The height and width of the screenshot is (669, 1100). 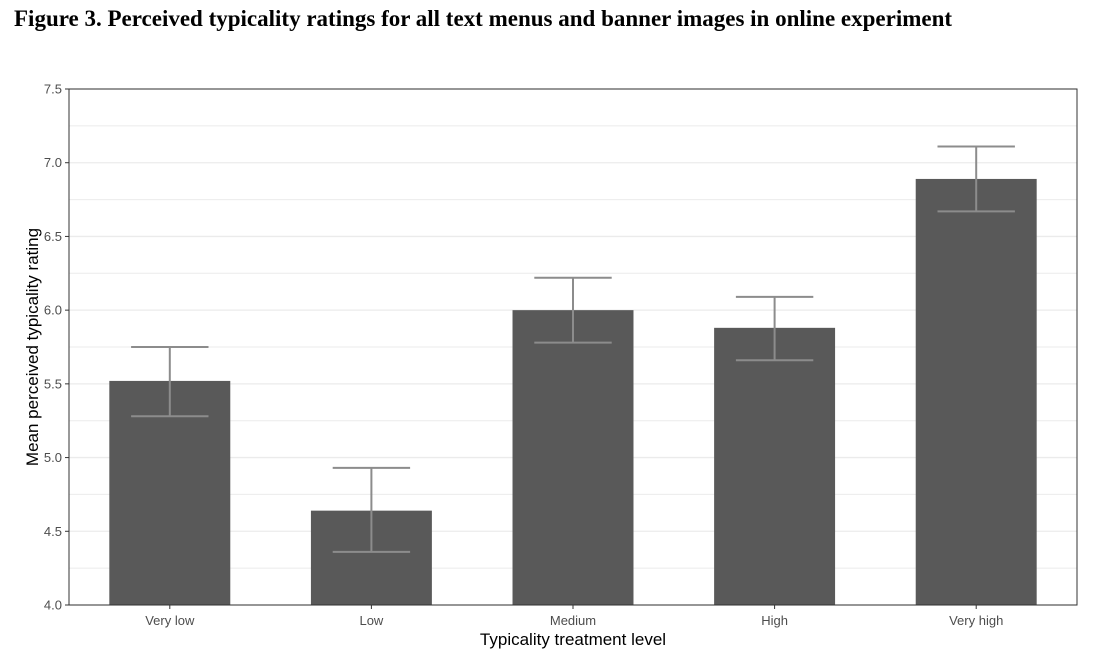 I want to click on y-tick-label: 4.0, so click(x=53, y=605).